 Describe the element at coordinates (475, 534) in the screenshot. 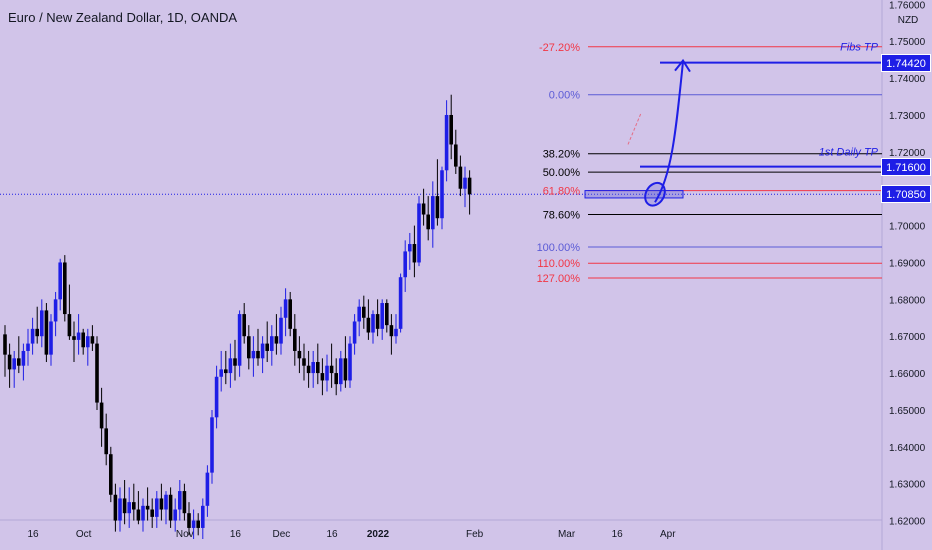

I see `time-tick-label: Feb` at that location.